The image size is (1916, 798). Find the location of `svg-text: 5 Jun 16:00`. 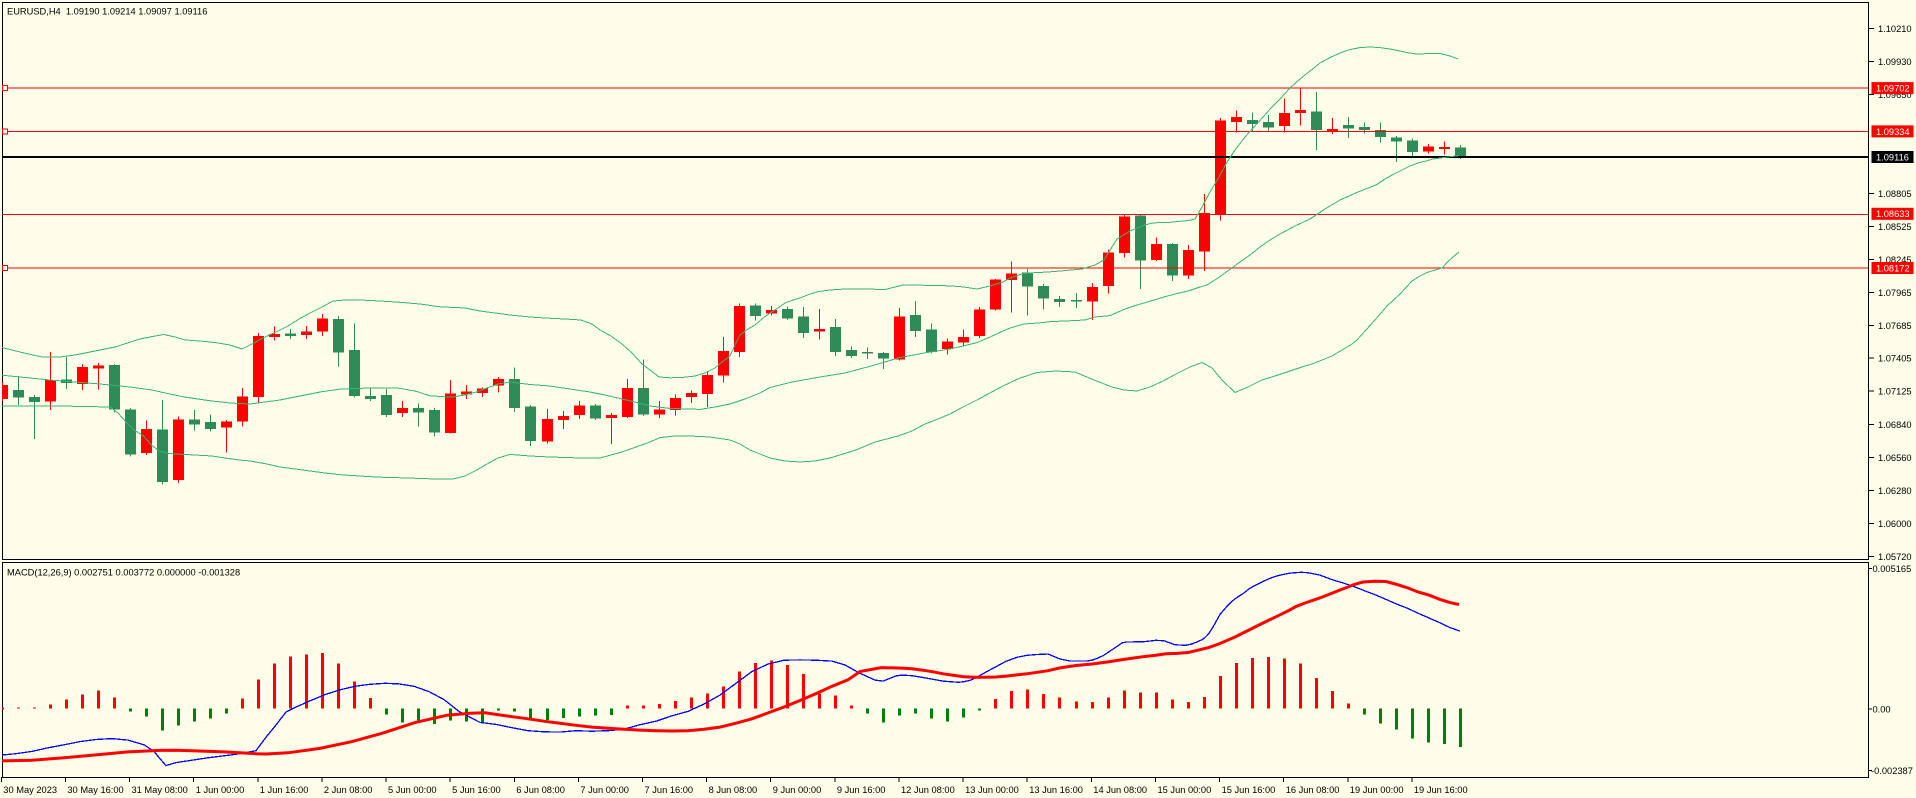

svg-text: 5 Jun 16:00 is located at coordinates (476, 790).